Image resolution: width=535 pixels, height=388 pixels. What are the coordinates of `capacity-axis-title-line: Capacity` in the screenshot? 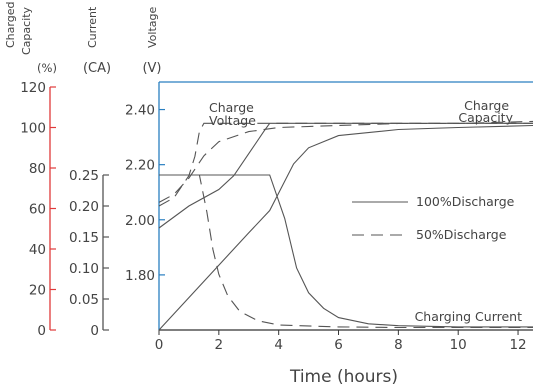 It's located at (26, 30).